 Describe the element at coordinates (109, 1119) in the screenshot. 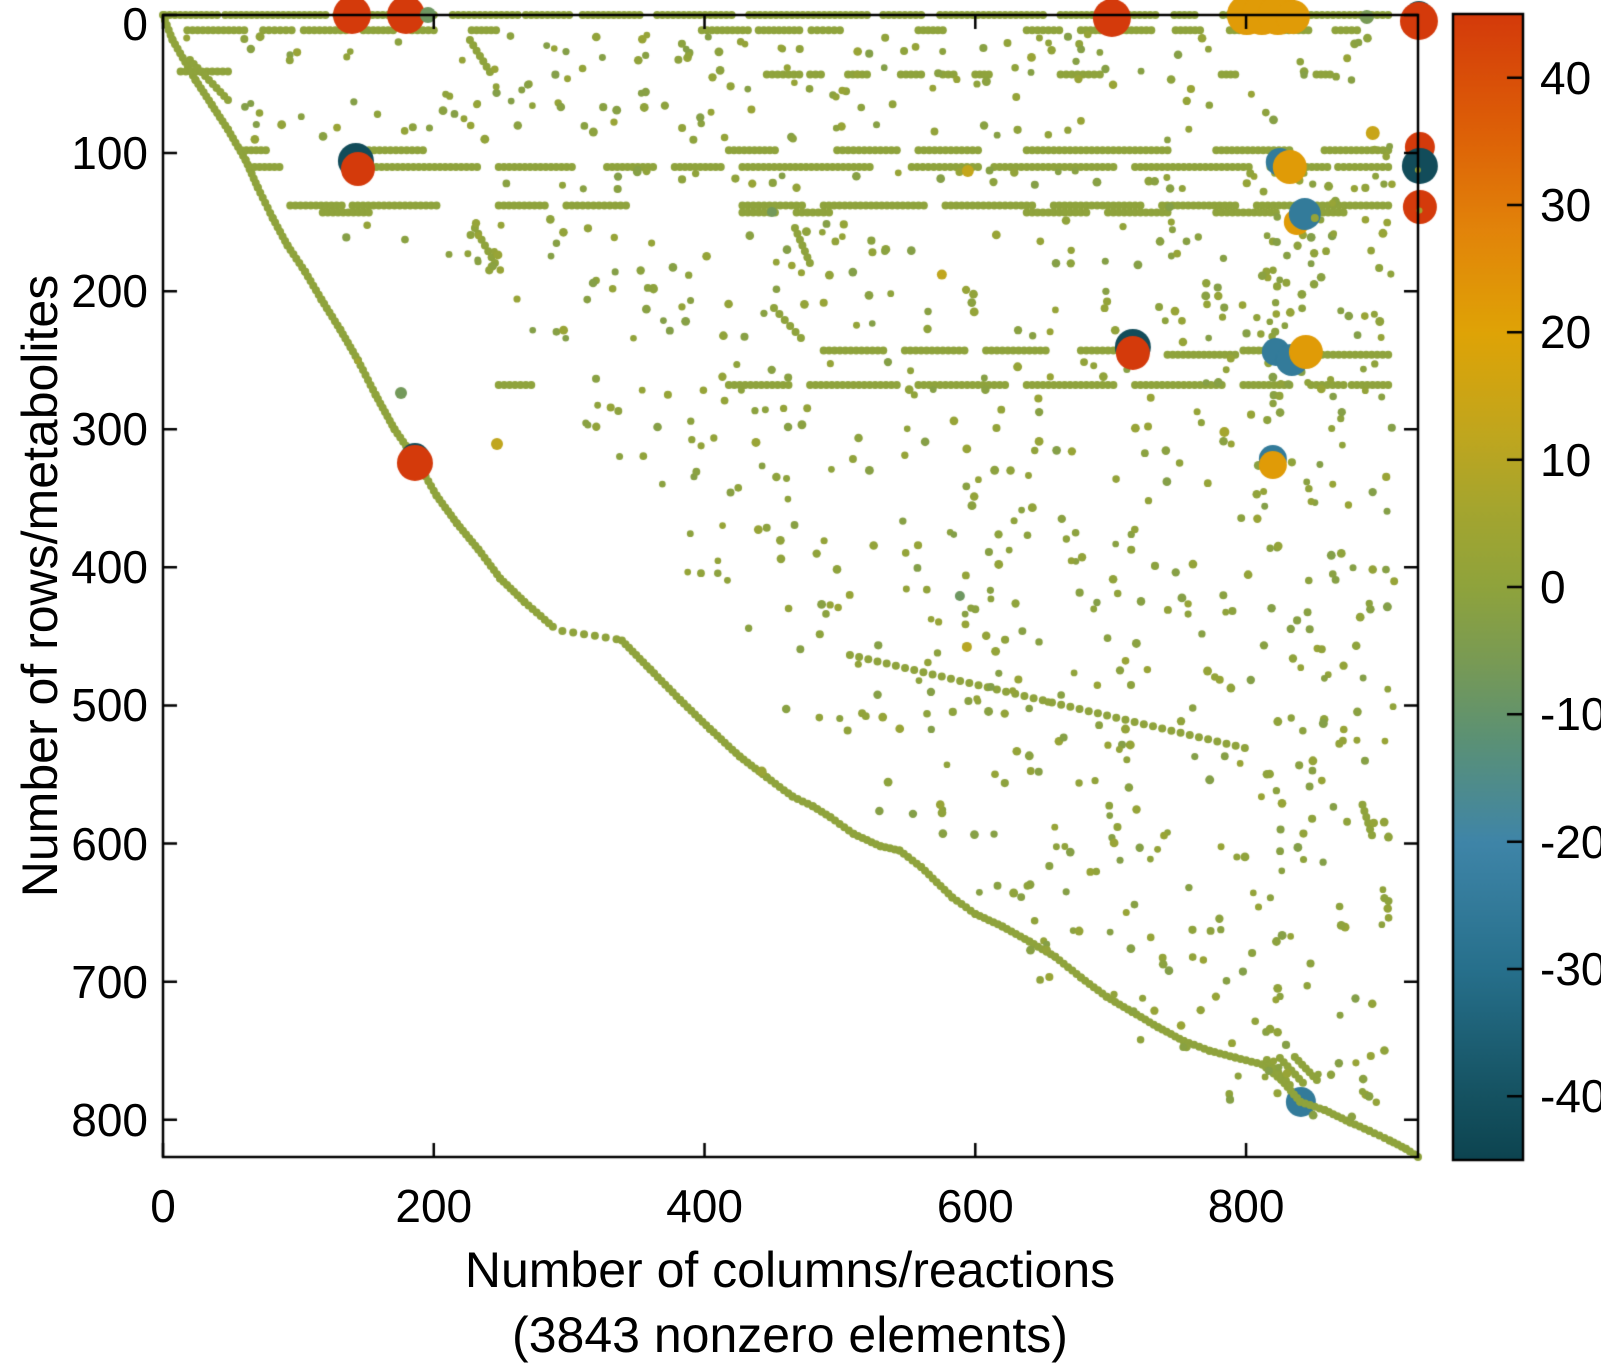

I see `y-tick-label: 800` at that location.